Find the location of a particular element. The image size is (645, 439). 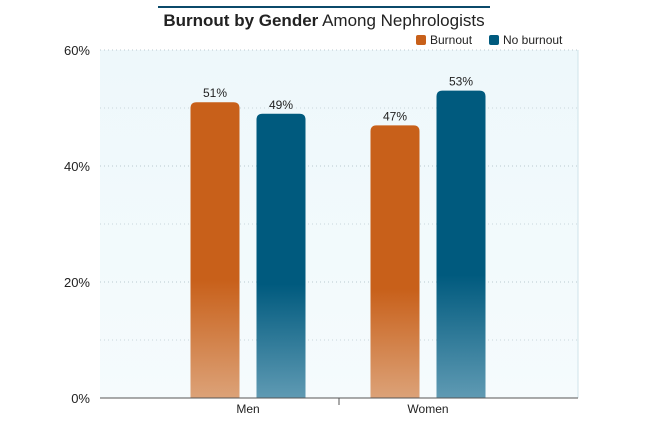

bar-value-label: 51% is located at coordinates (215, 93).